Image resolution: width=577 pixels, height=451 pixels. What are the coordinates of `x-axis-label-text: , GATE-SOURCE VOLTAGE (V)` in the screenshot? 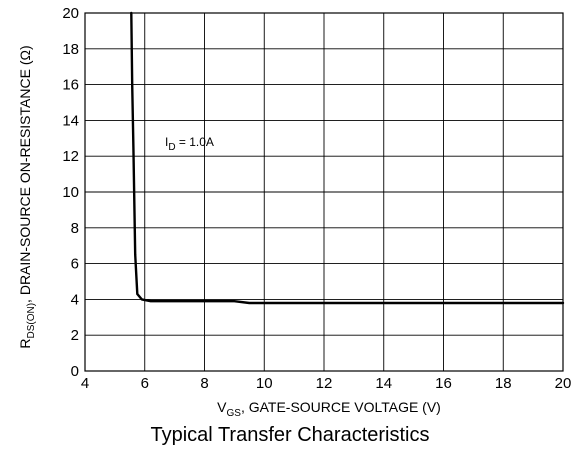 It's located at (341, 407).